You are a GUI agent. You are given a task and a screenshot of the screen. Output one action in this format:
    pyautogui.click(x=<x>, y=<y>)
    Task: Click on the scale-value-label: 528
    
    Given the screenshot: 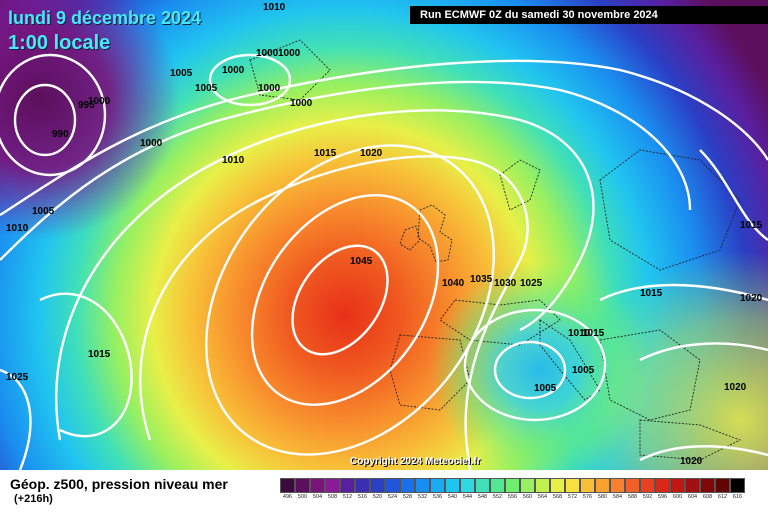 What is the action you would take?
    pyautogui.click(x=407, y=497)
    